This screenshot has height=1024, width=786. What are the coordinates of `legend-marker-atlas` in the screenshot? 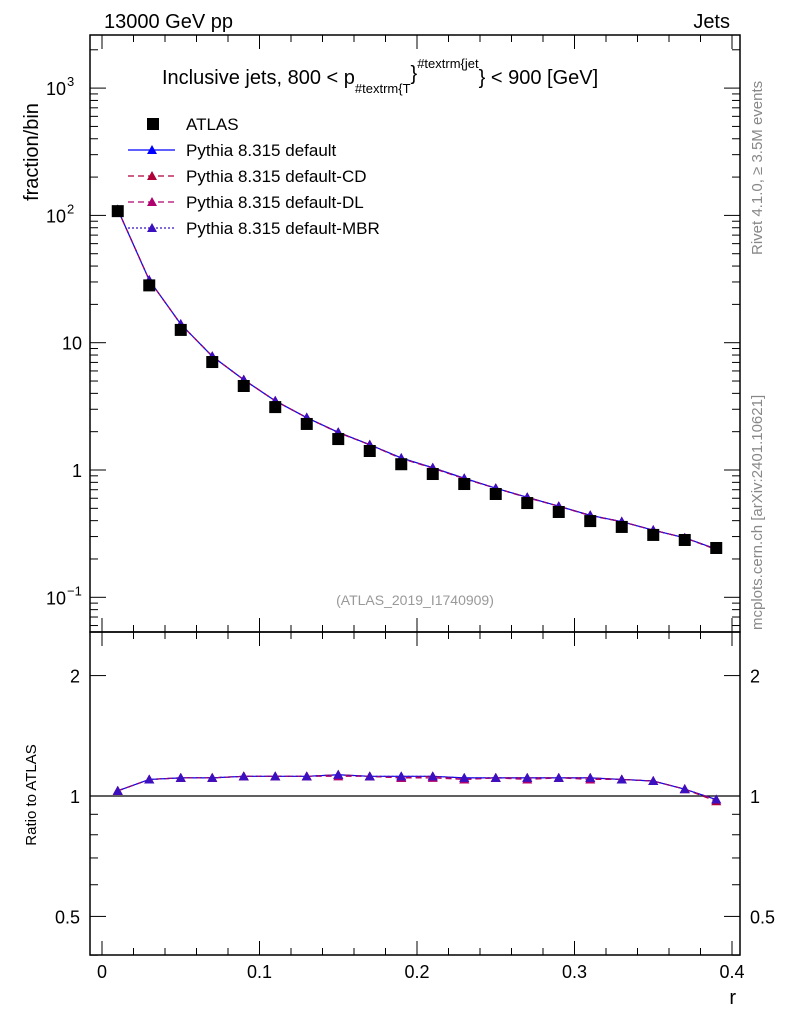 It's located at (153, 124).